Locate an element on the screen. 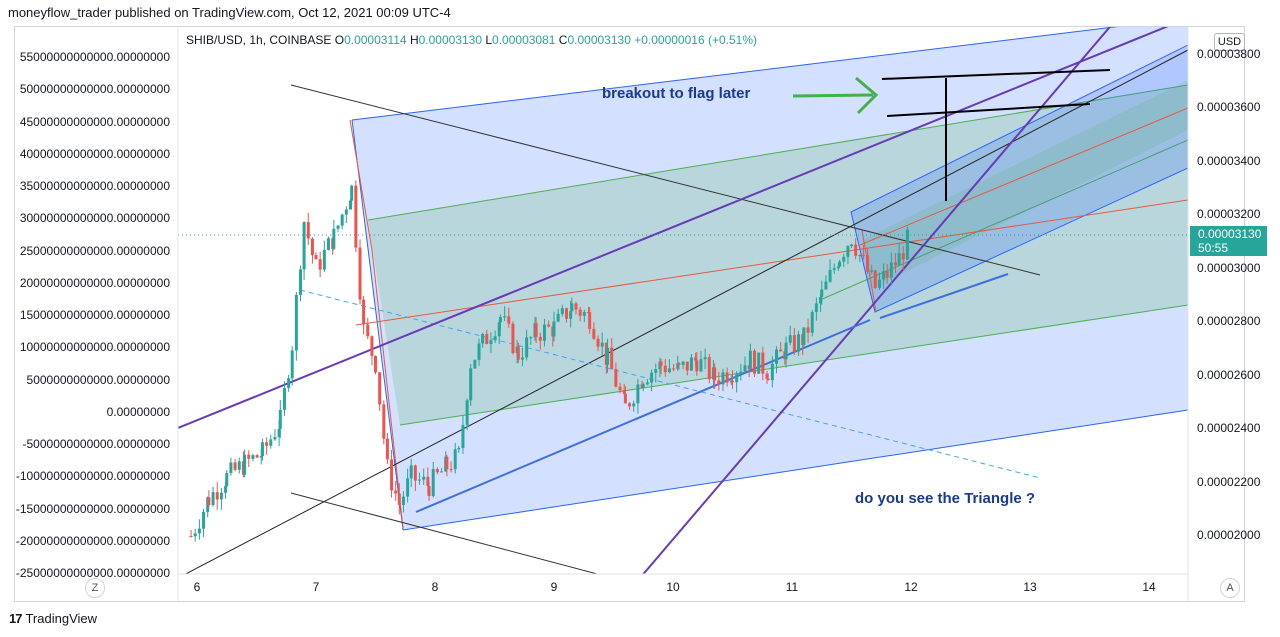  legend-high: 0.00003130 is located at coordinates (450, 40).